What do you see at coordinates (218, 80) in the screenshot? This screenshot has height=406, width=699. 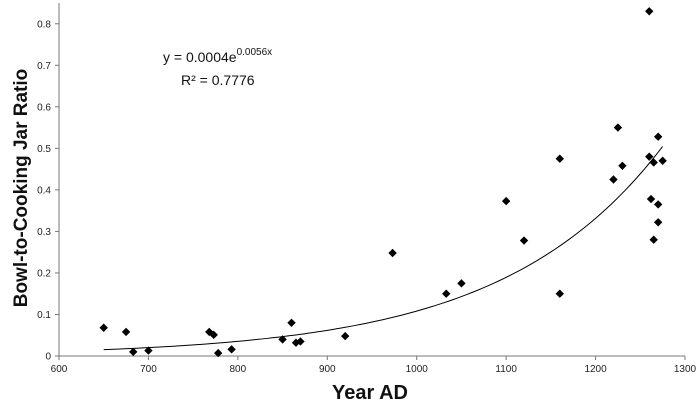 I see `r-squared-label: R² = 0.7776` at bounding box center [218, 80].